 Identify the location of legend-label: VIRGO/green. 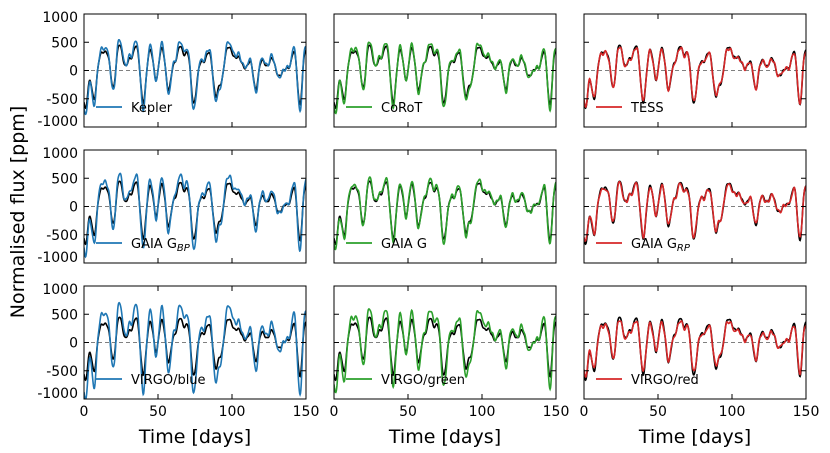
(423, 380).